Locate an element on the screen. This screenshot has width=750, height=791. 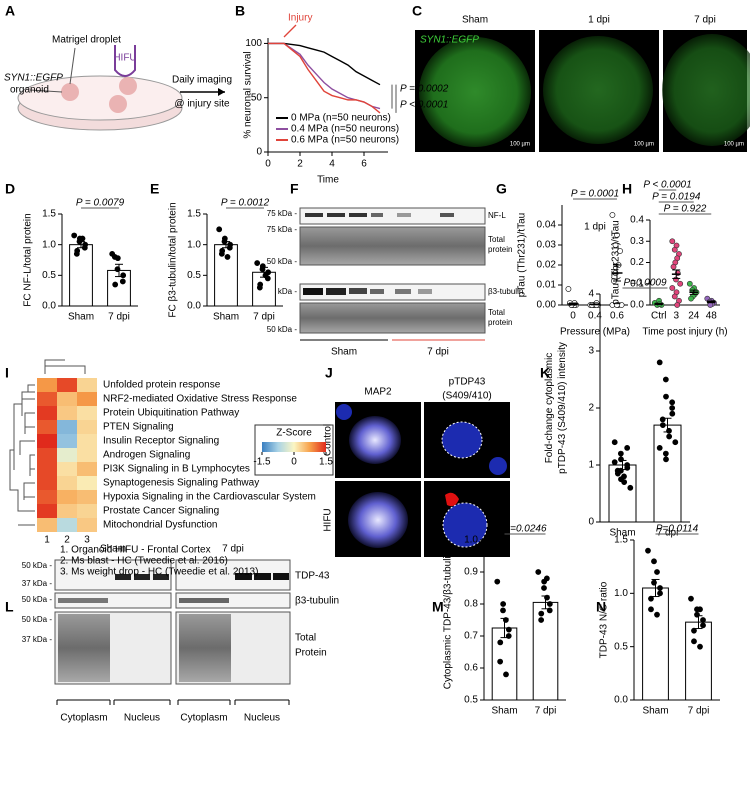
panel-letter: C is located at coordinates (417, 11).